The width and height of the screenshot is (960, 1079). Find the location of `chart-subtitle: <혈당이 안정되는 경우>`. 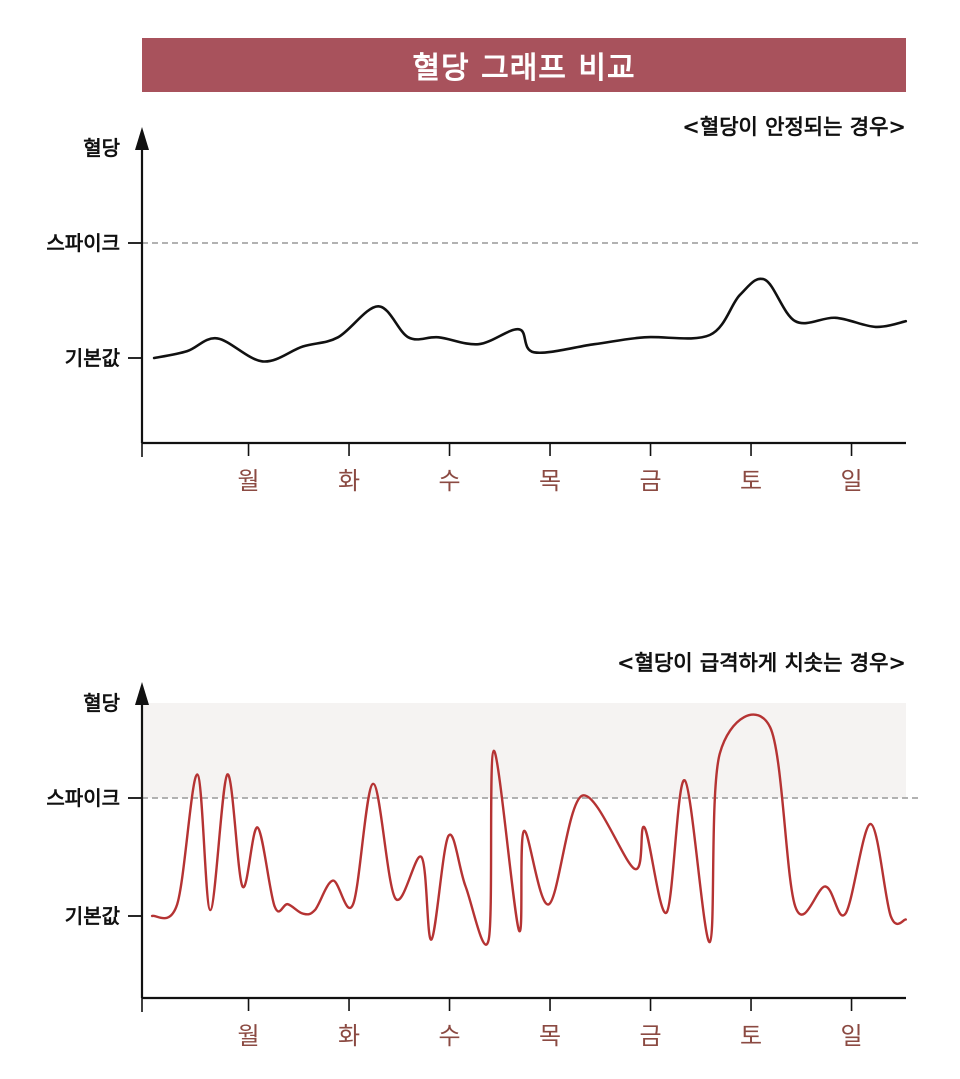

chart-subtitle: <혈당이 안정되는 경우> is located at coordinates (794, 127).